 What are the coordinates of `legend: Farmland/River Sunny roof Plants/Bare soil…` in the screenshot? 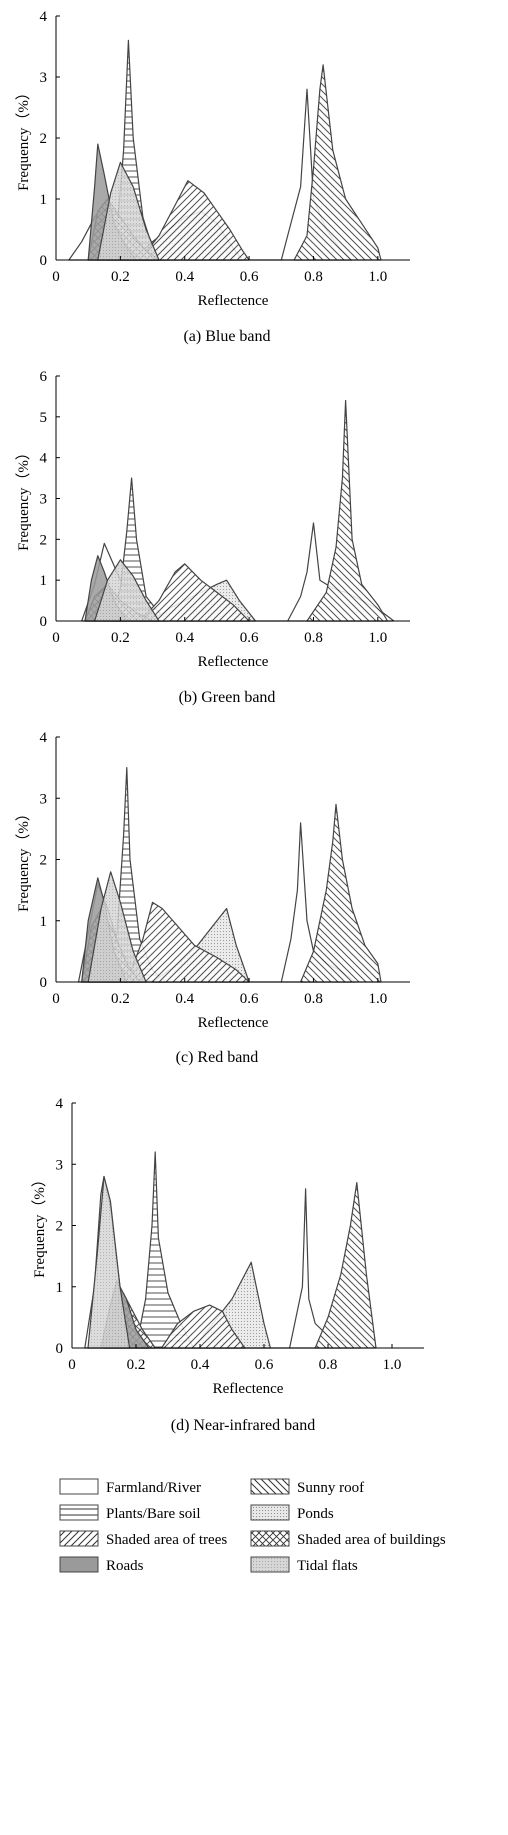 It's located at (252, 1526).